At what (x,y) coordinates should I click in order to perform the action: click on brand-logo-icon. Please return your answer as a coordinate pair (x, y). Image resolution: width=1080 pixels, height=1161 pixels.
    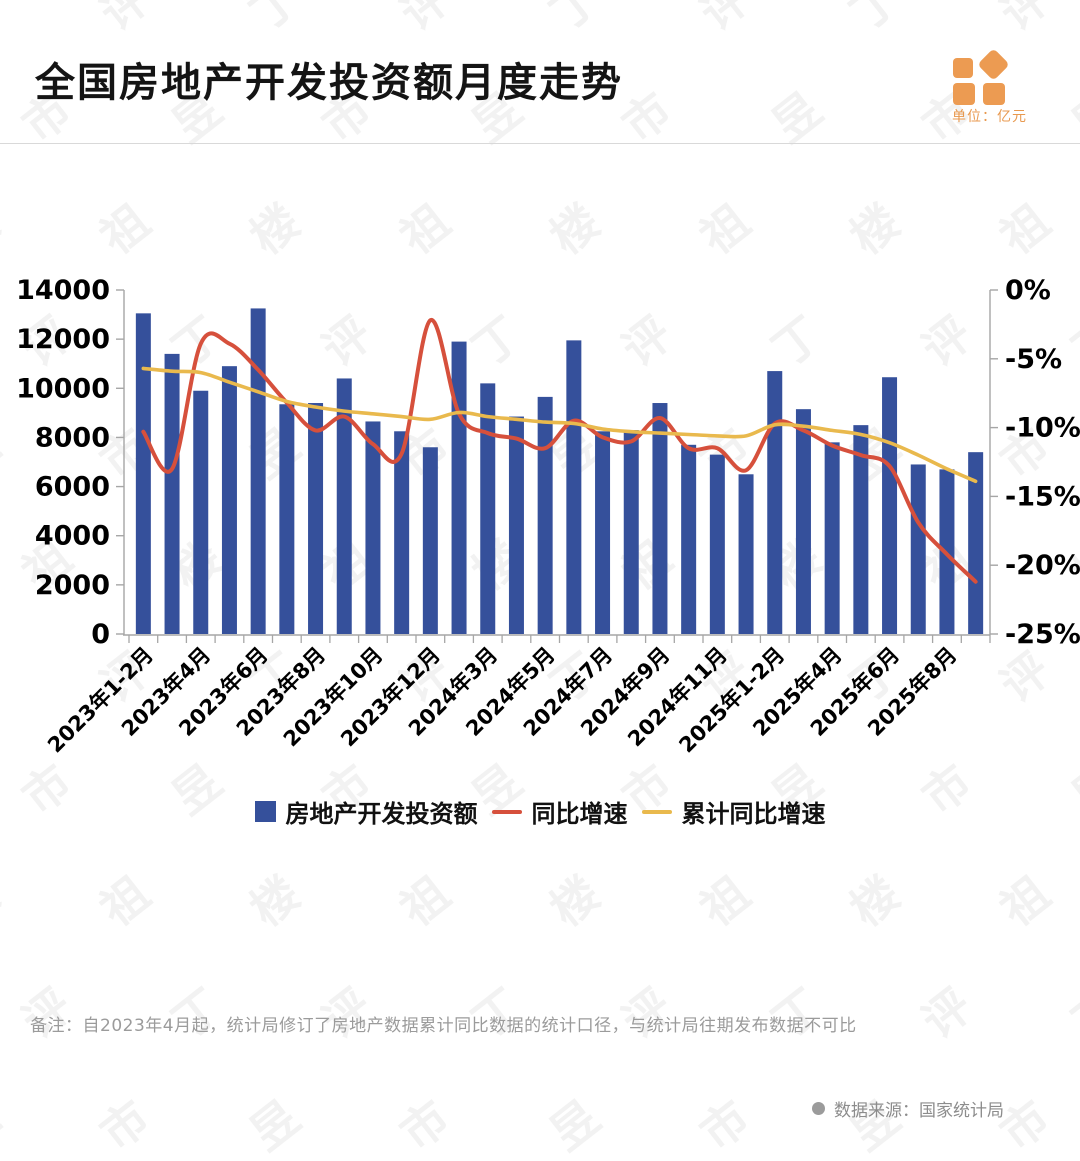
    Looking at the image, I should click on (981, 76).